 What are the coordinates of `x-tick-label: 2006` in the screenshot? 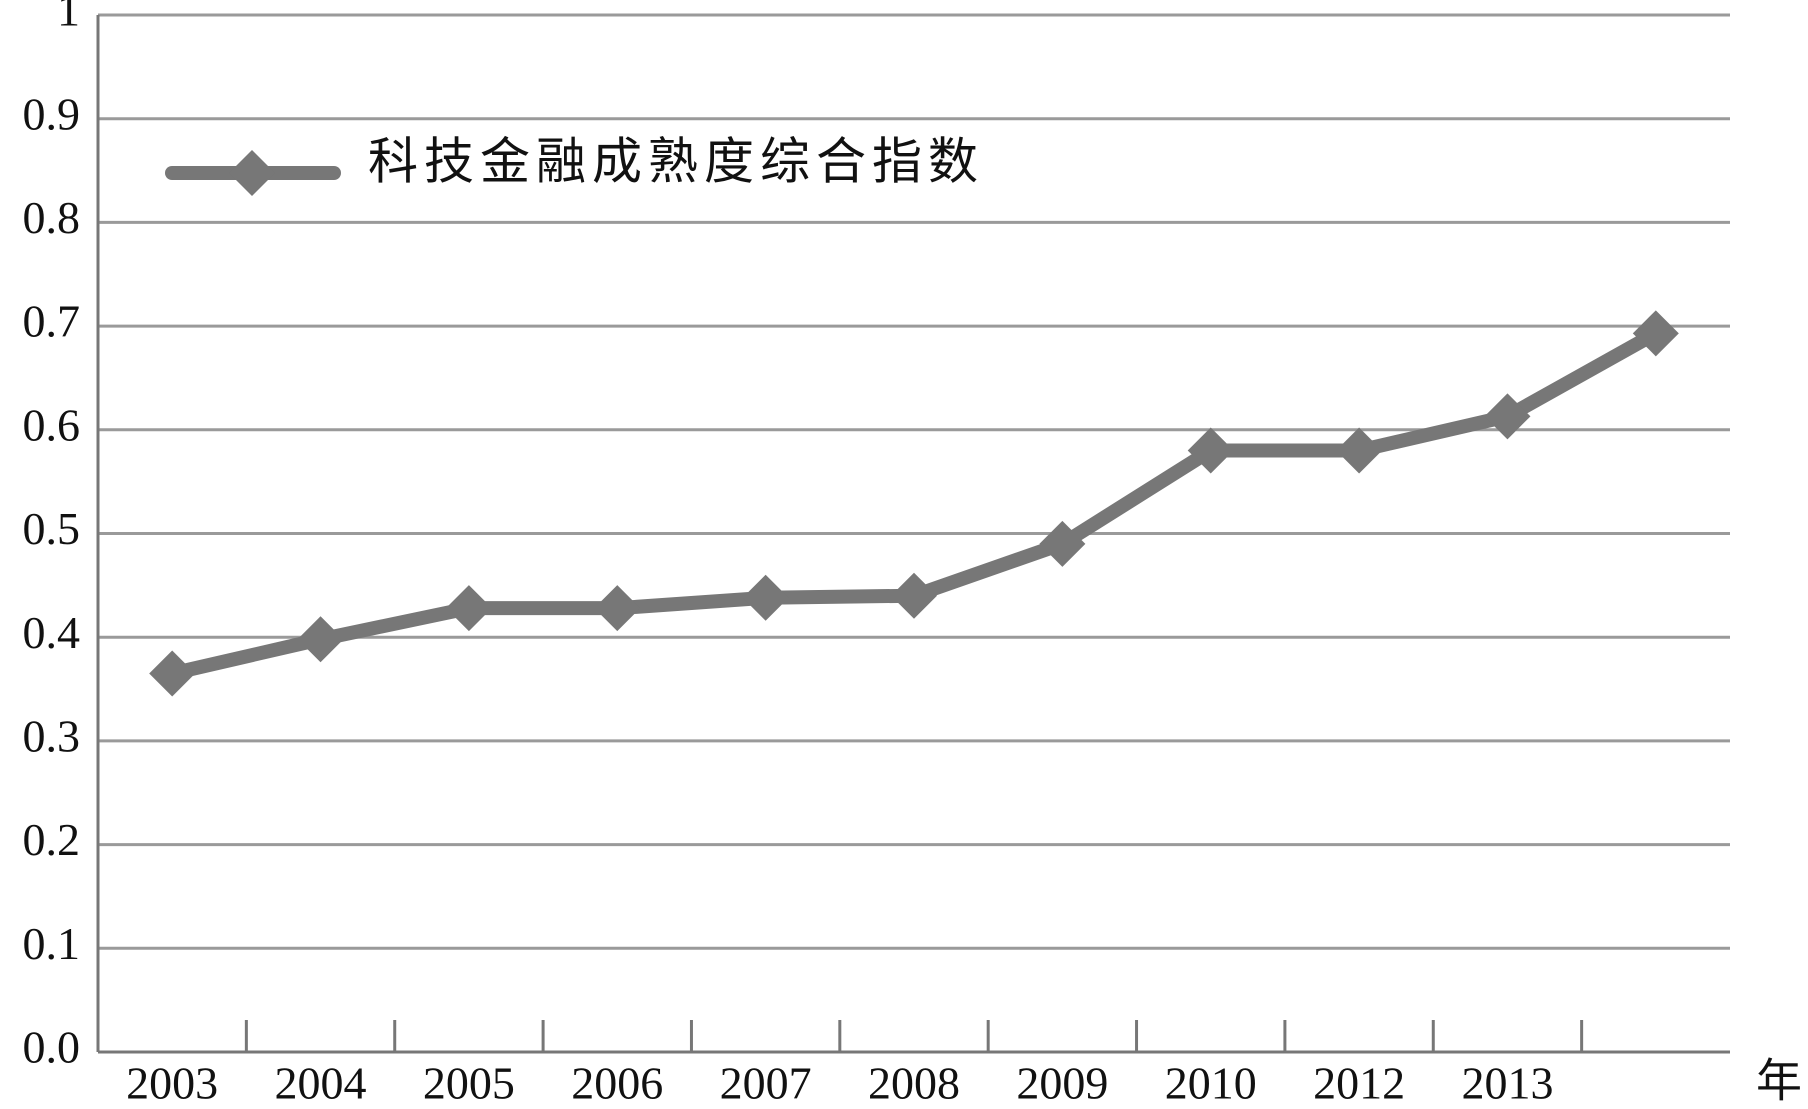 It's located at (617, 1083).